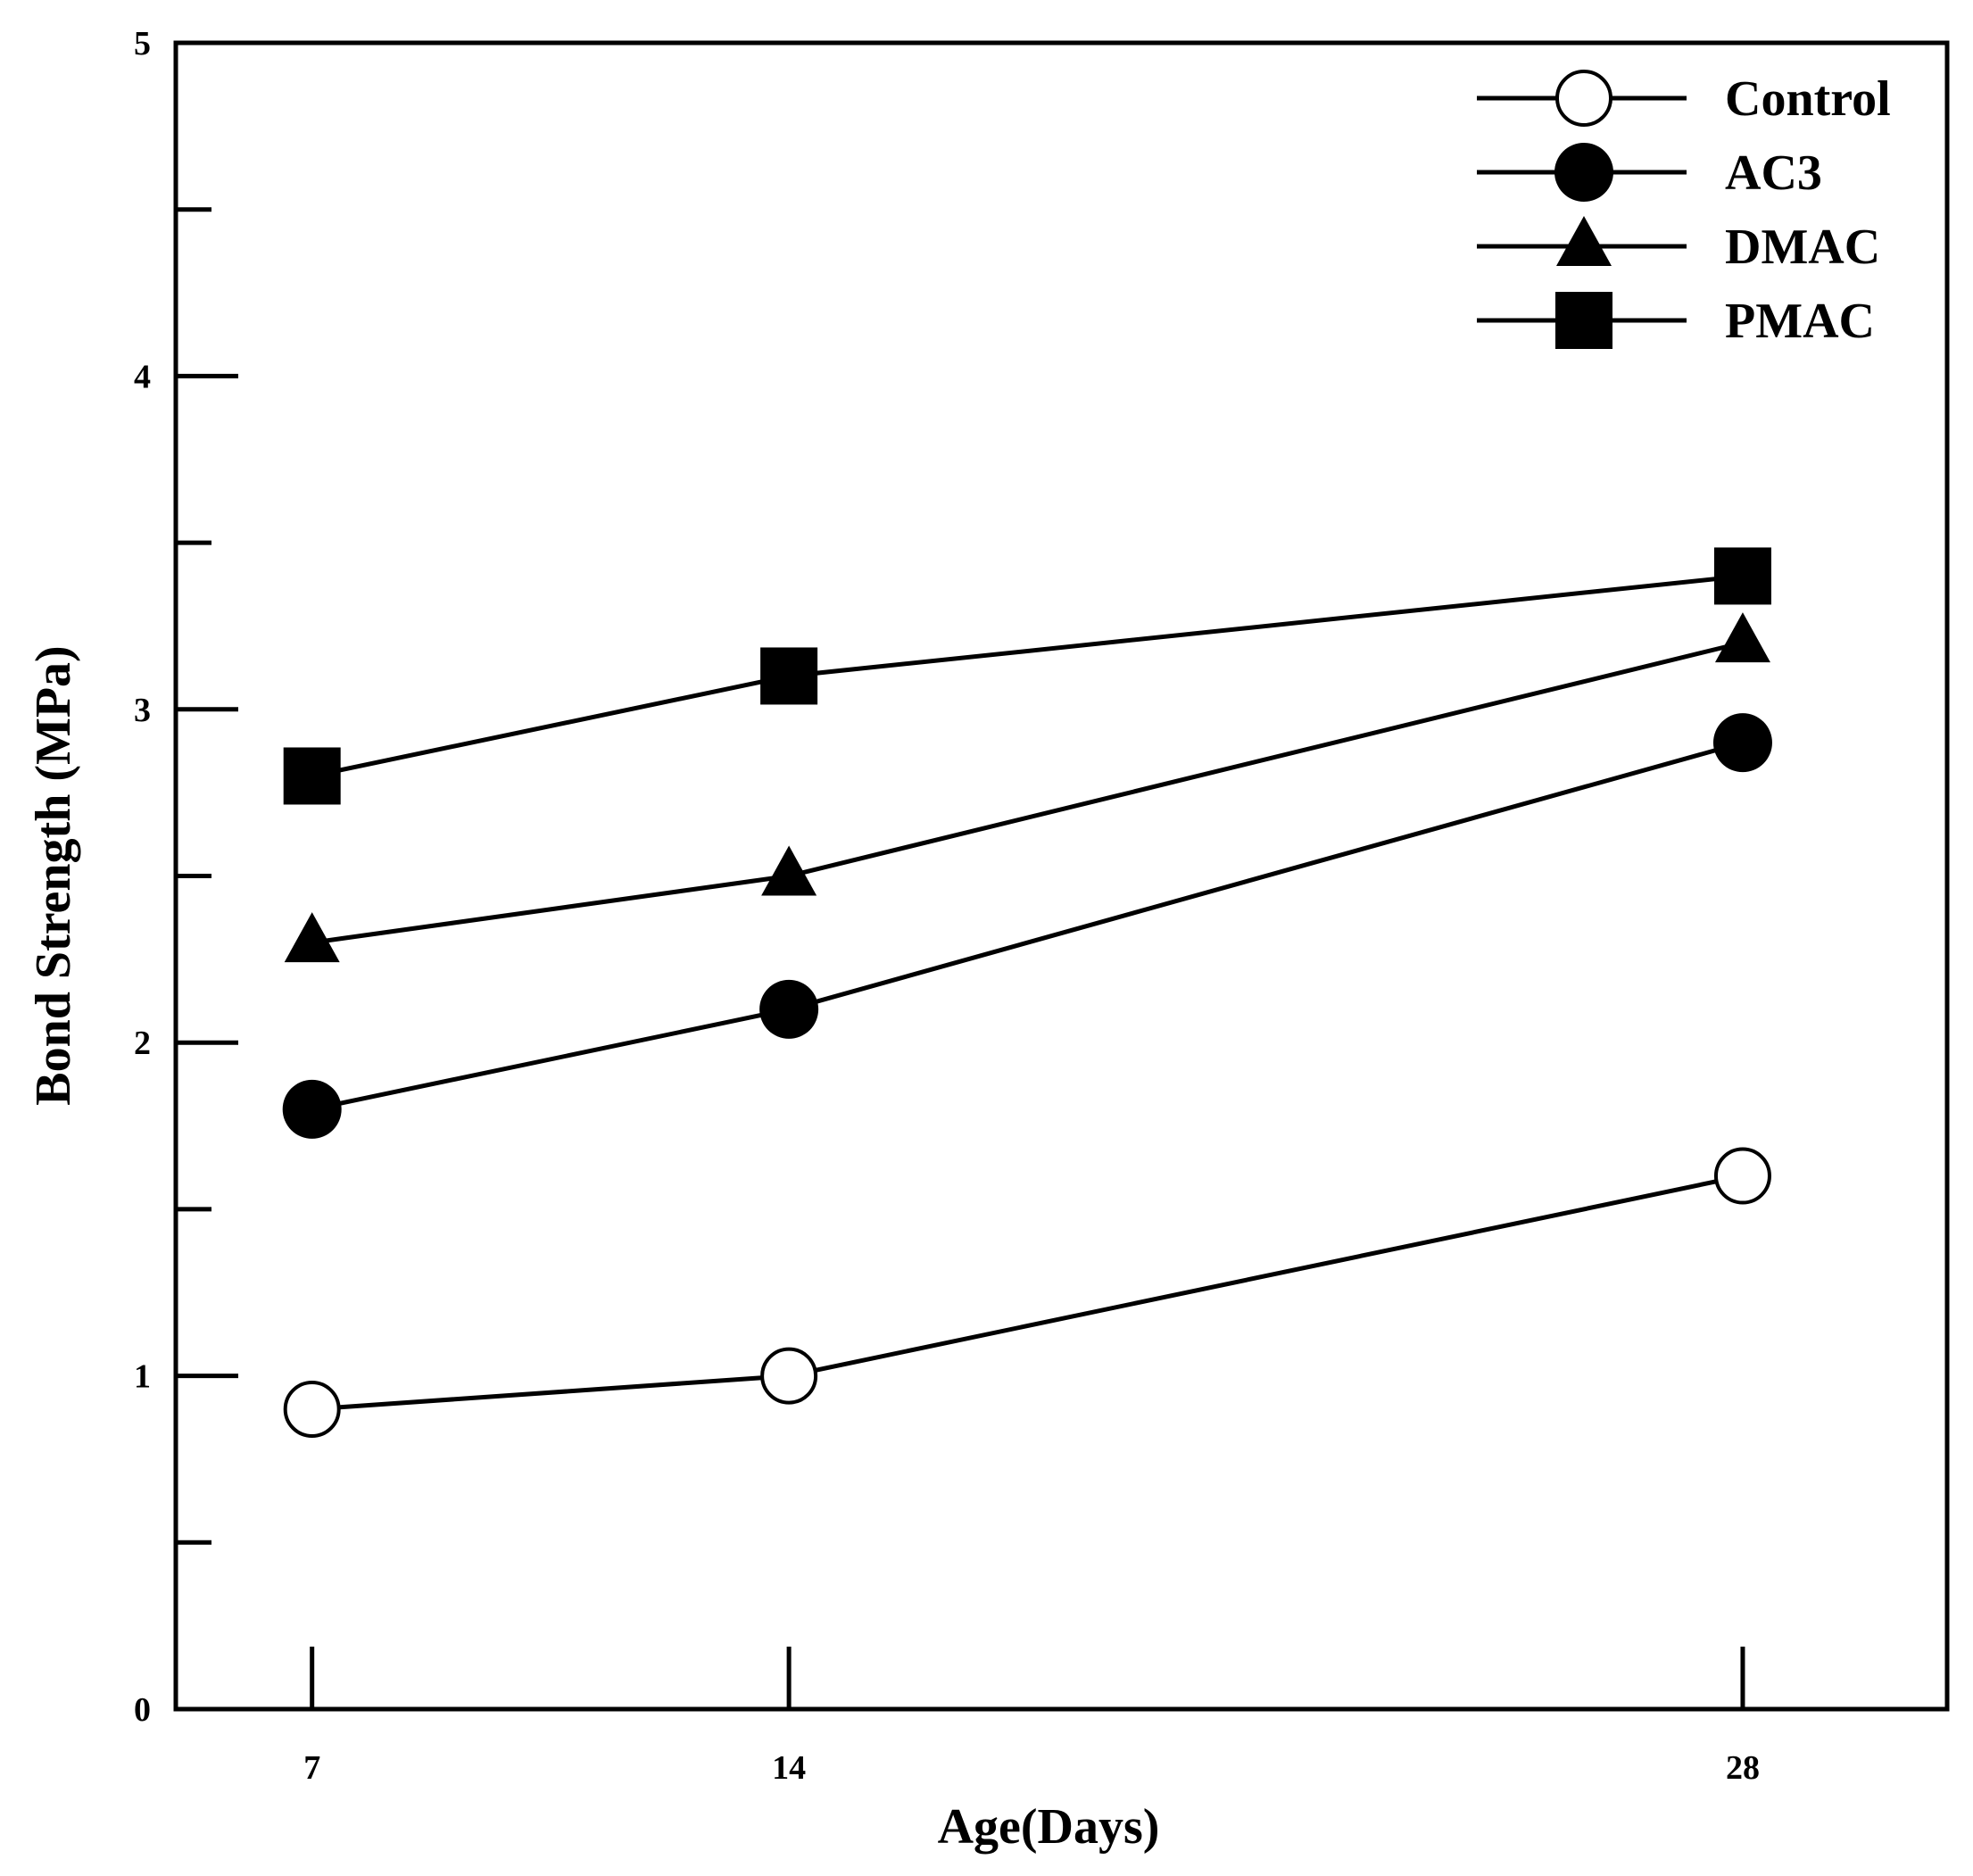  I want to click on y-tick-label: 1, so click(143, 1377).